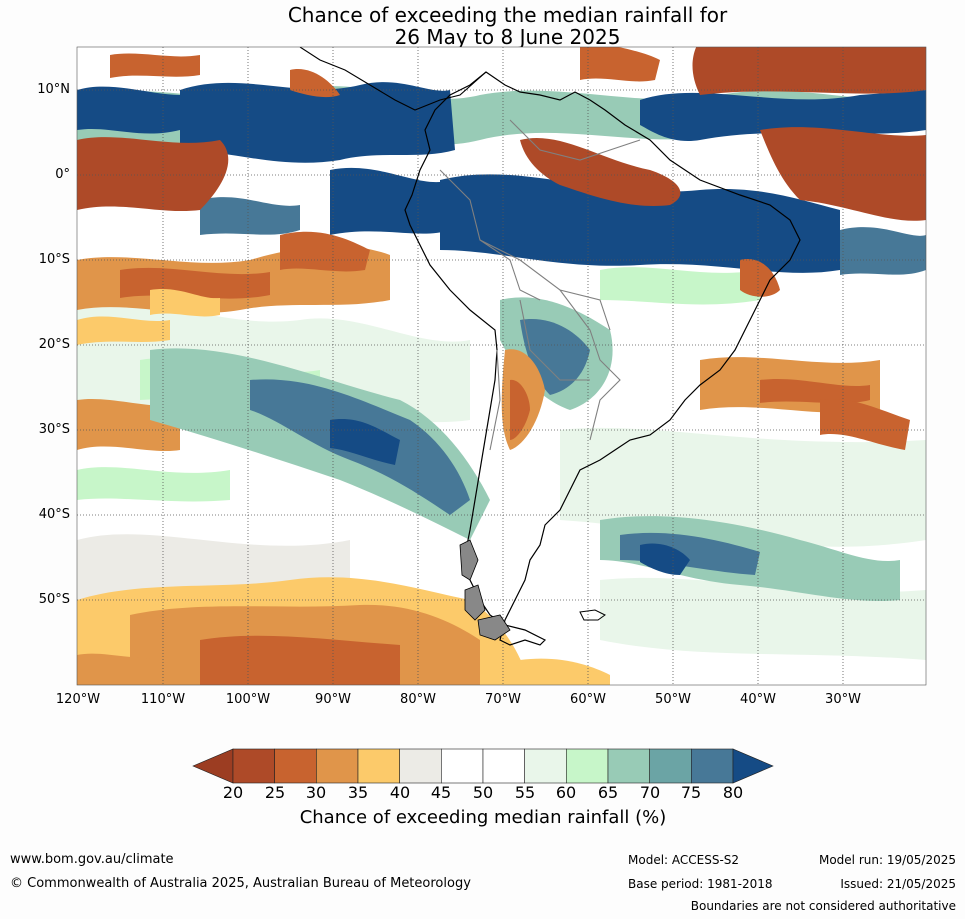 The height and width of the screenshot is (919, 965). What do you see at coordinates (418, 699) in the screenshot?
I see `lon-label-80w: 80°W` at bounding box center [418, 699].